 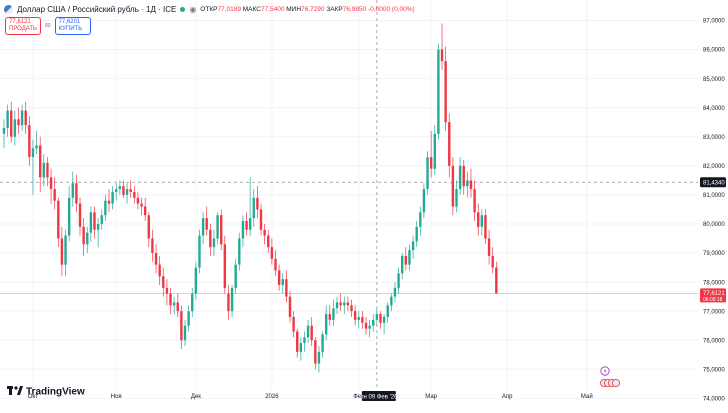 I want to click on low-value: 76,7290, so click(x=313, y=9).